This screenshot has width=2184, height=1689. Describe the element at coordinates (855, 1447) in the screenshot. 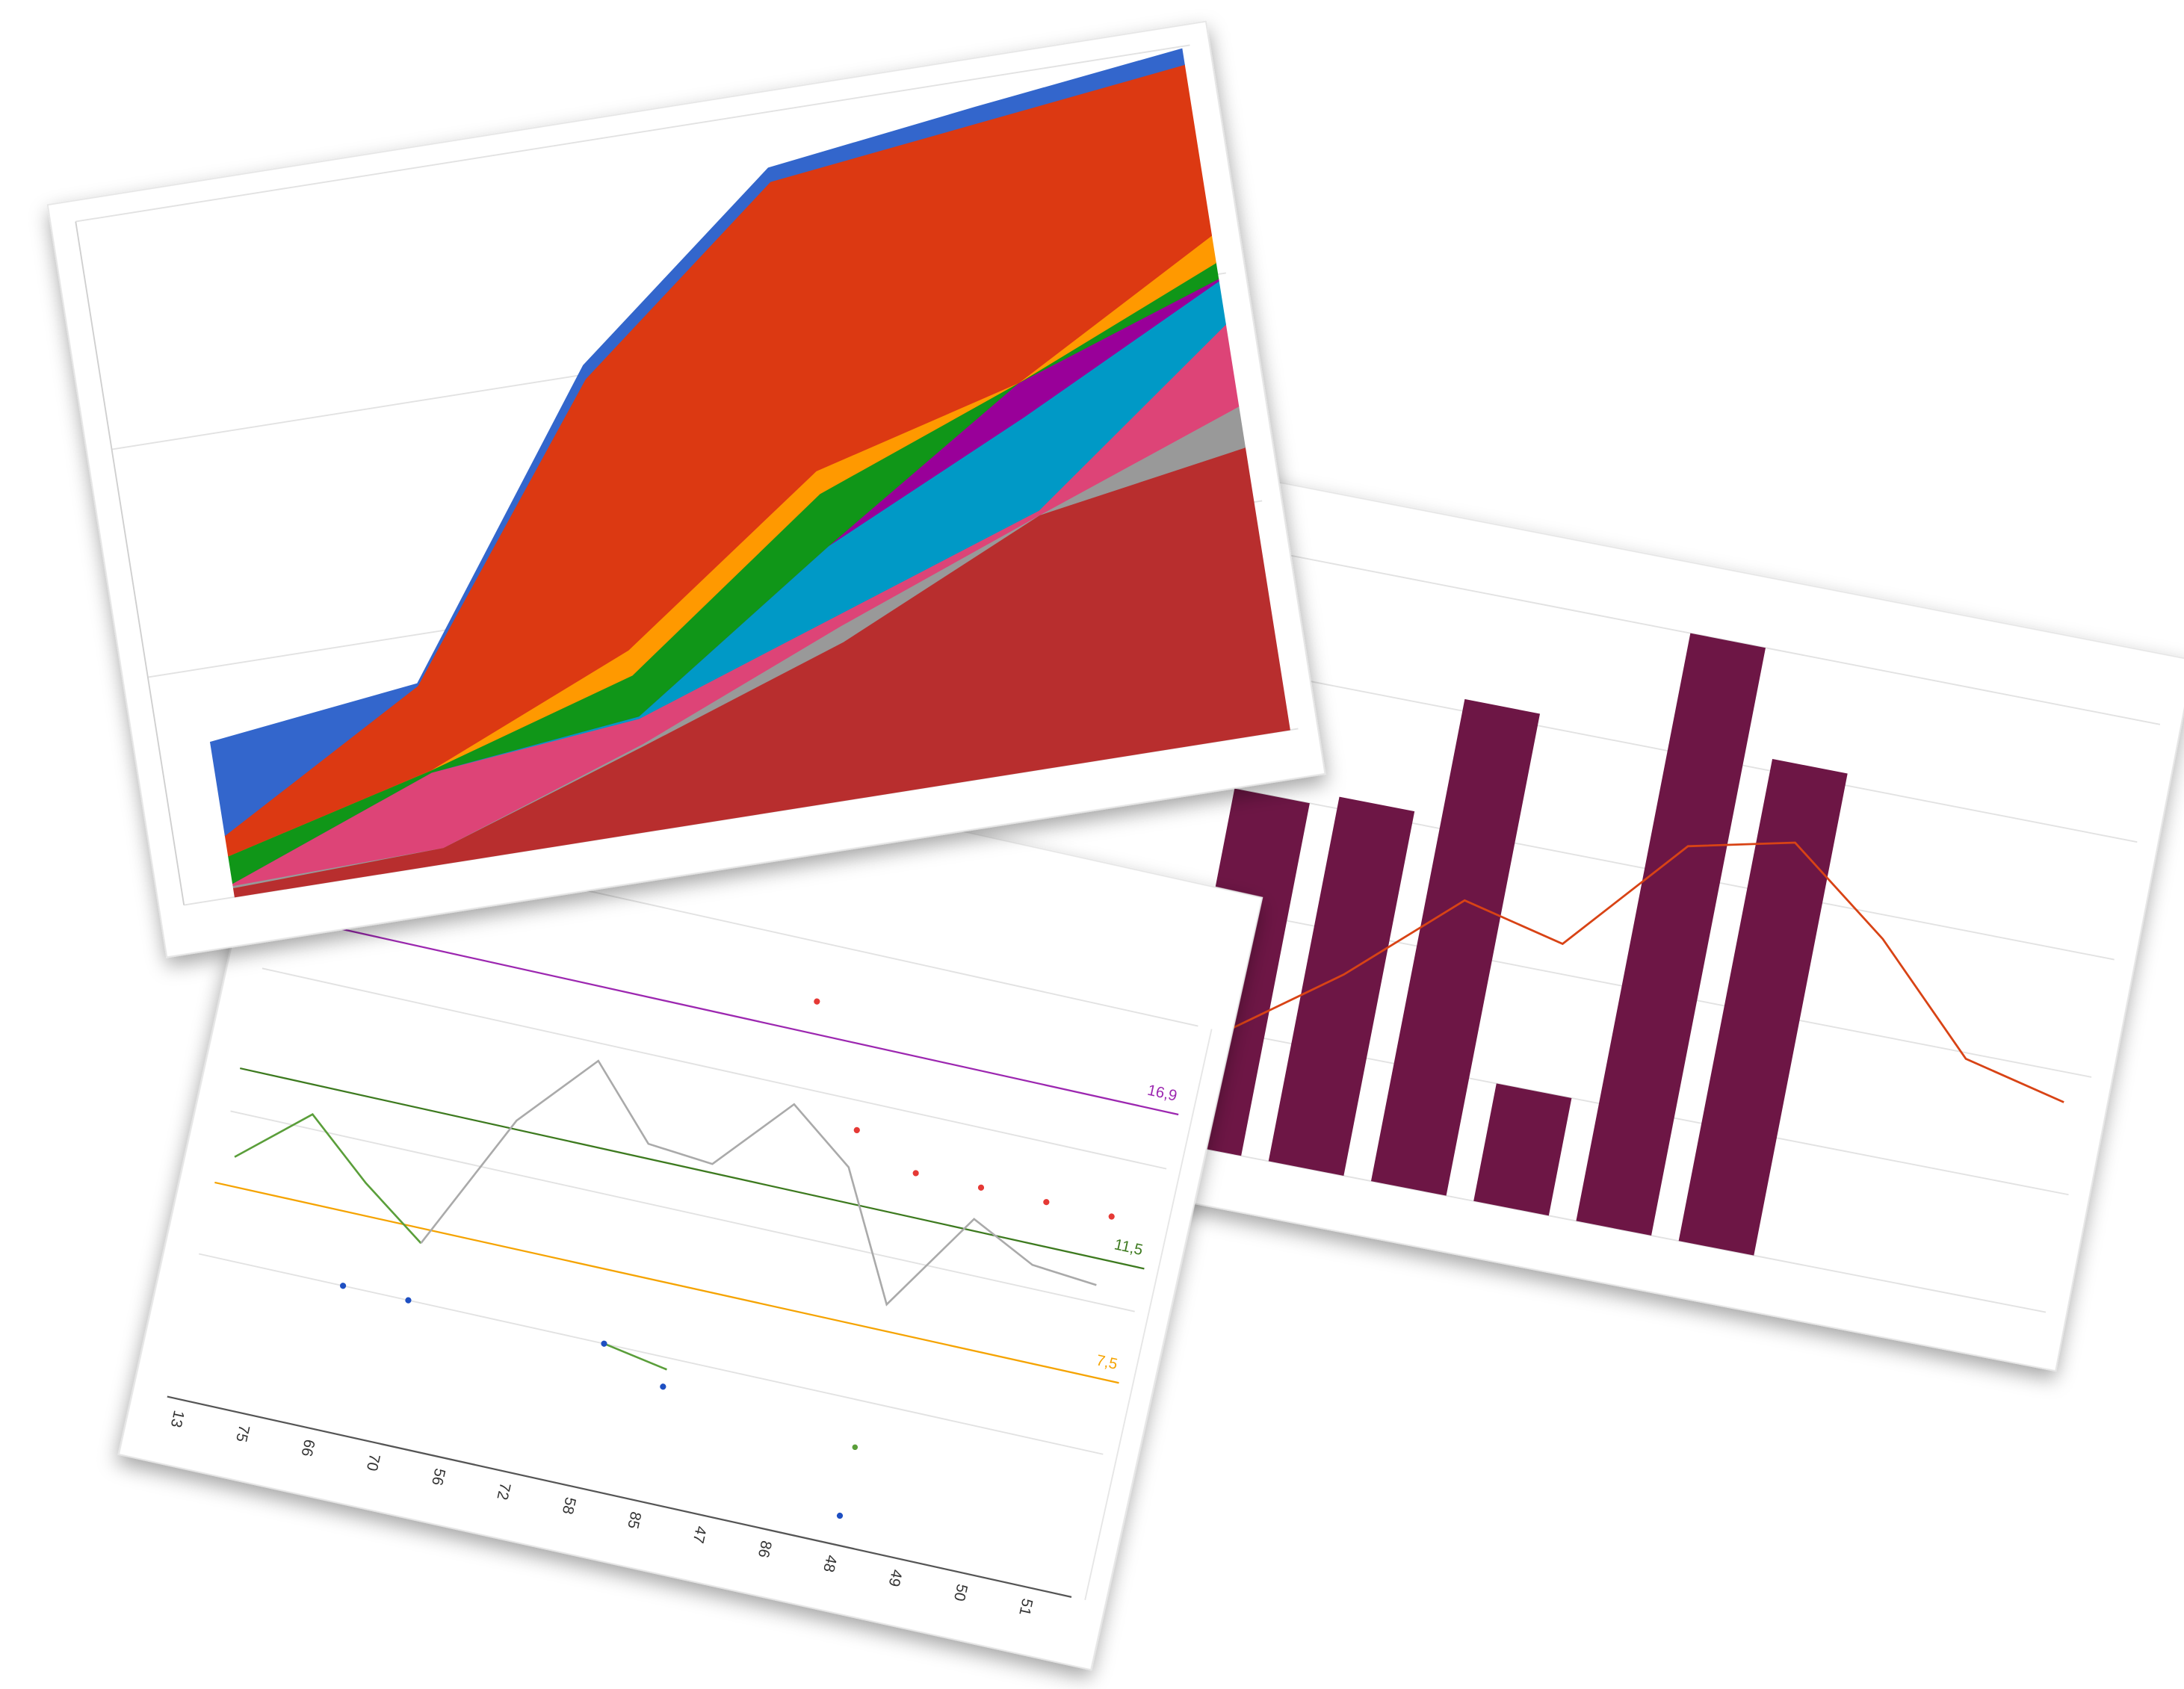

I see `isolated-point` at that location.